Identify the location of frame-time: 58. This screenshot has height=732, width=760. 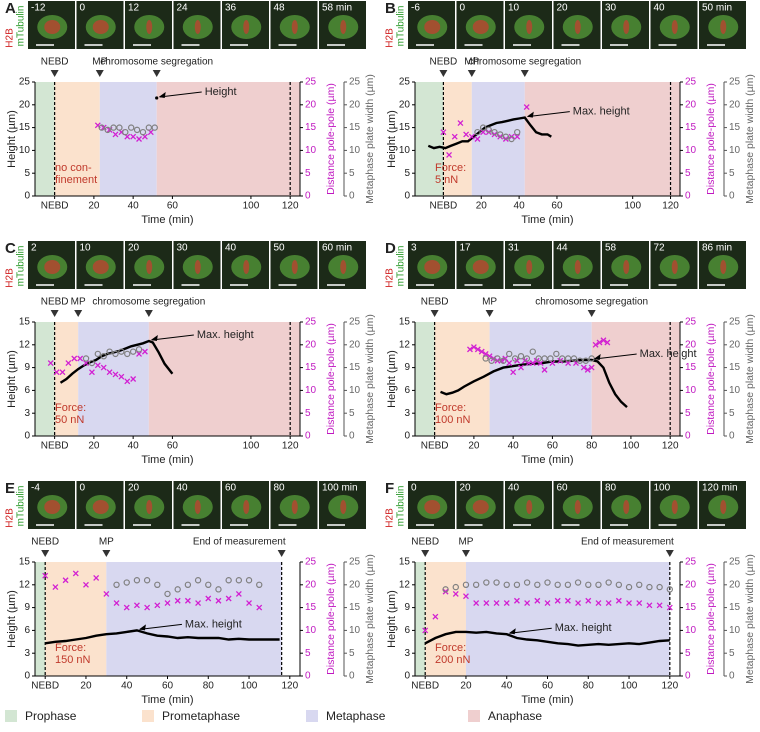
(611, 248).